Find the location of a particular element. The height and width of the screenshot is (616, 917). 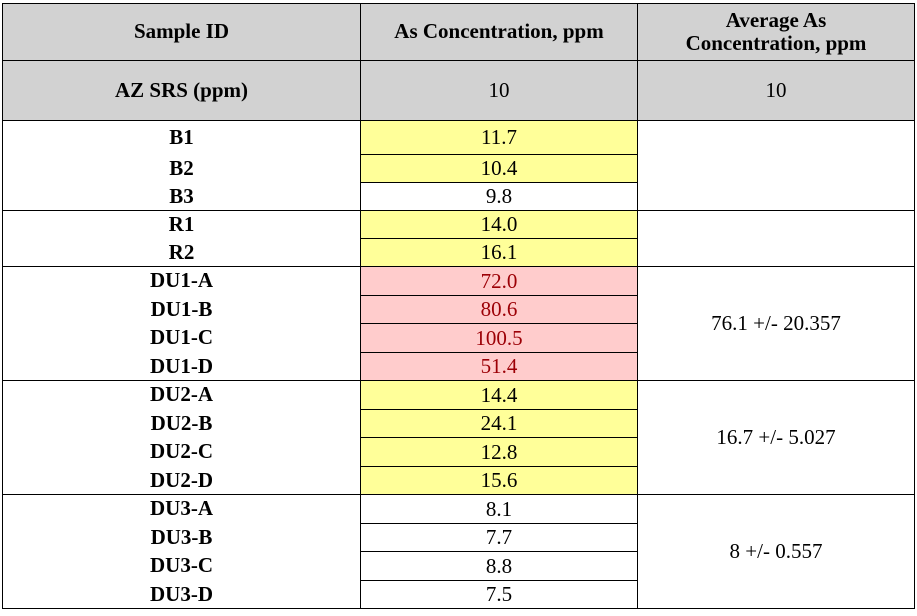

sample-id-cell: B1 is located at coordinates (181, 137).